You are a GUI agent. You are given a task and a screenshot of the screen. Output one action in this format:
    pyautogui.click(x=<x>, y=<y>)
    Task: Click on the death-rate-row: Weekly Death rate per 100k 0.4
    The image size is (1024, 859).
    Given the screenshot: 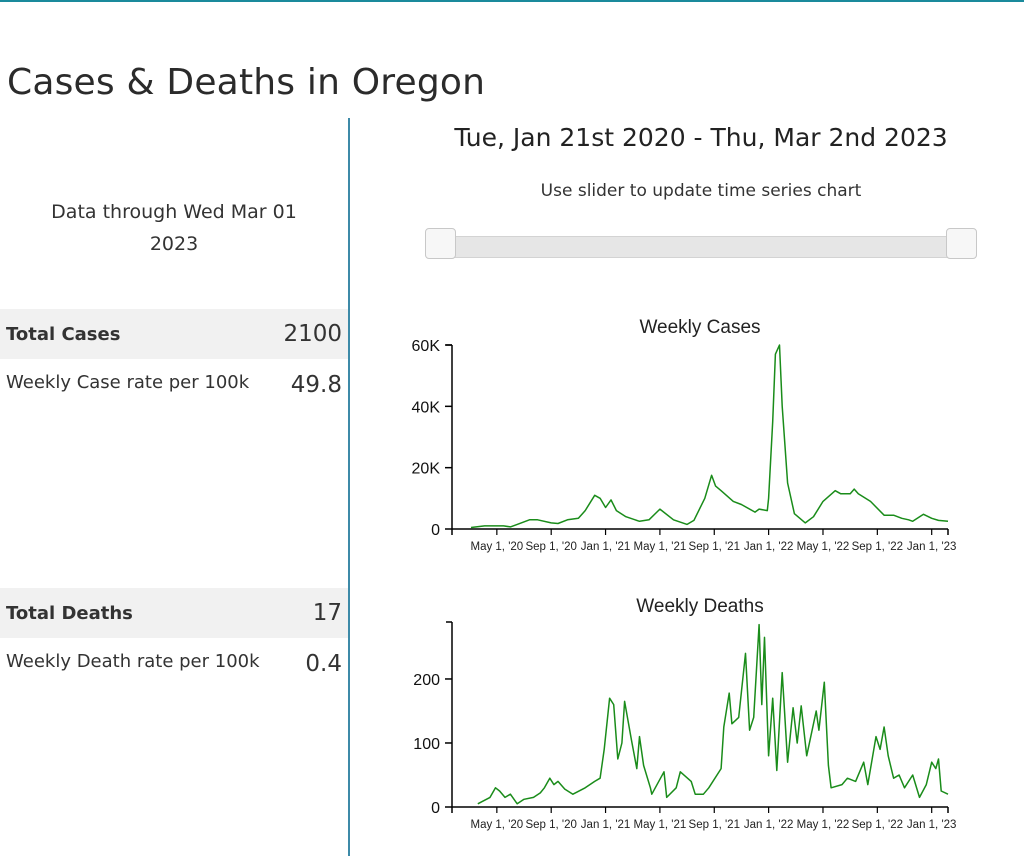 What is the action you would take?
    pyautogui.click(x=174, y=664)
    